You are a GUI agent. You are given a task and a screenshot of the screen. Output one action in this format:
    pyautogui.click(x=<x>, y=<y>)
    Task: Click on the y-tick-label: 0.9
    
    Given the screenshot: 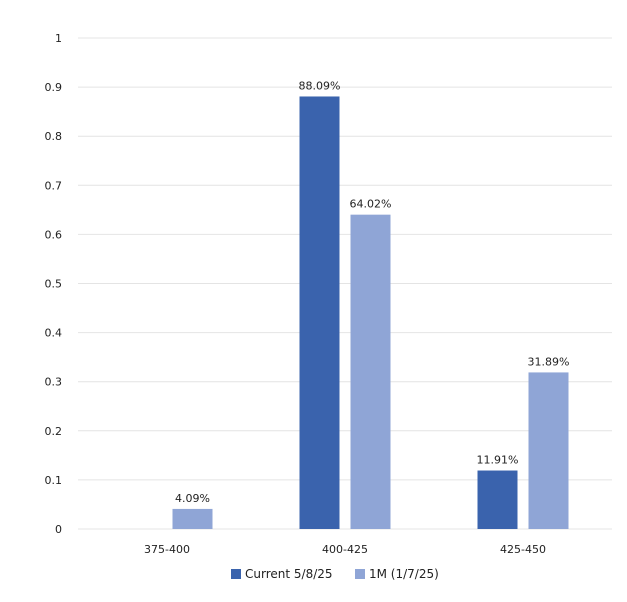 What is the action you would take?
    pyautogui.click(x=54, y=87)
    